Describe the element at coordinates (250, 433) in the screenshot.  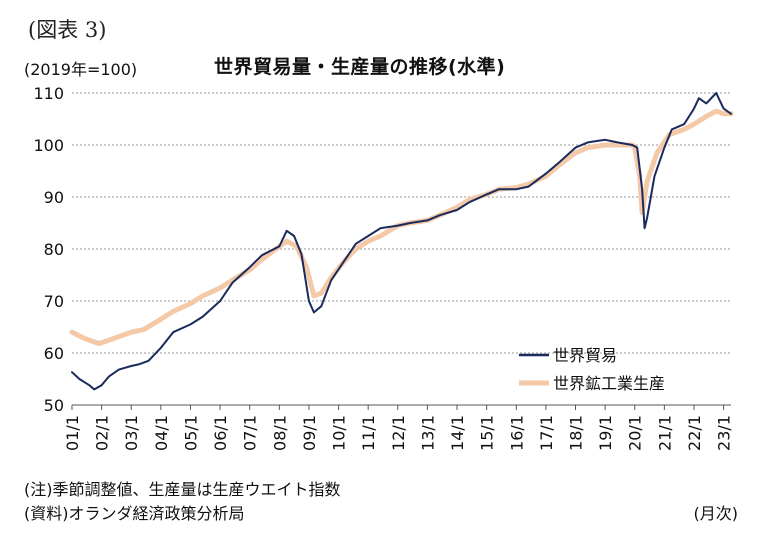
I see `x-tick-label: 07/1` at that location.